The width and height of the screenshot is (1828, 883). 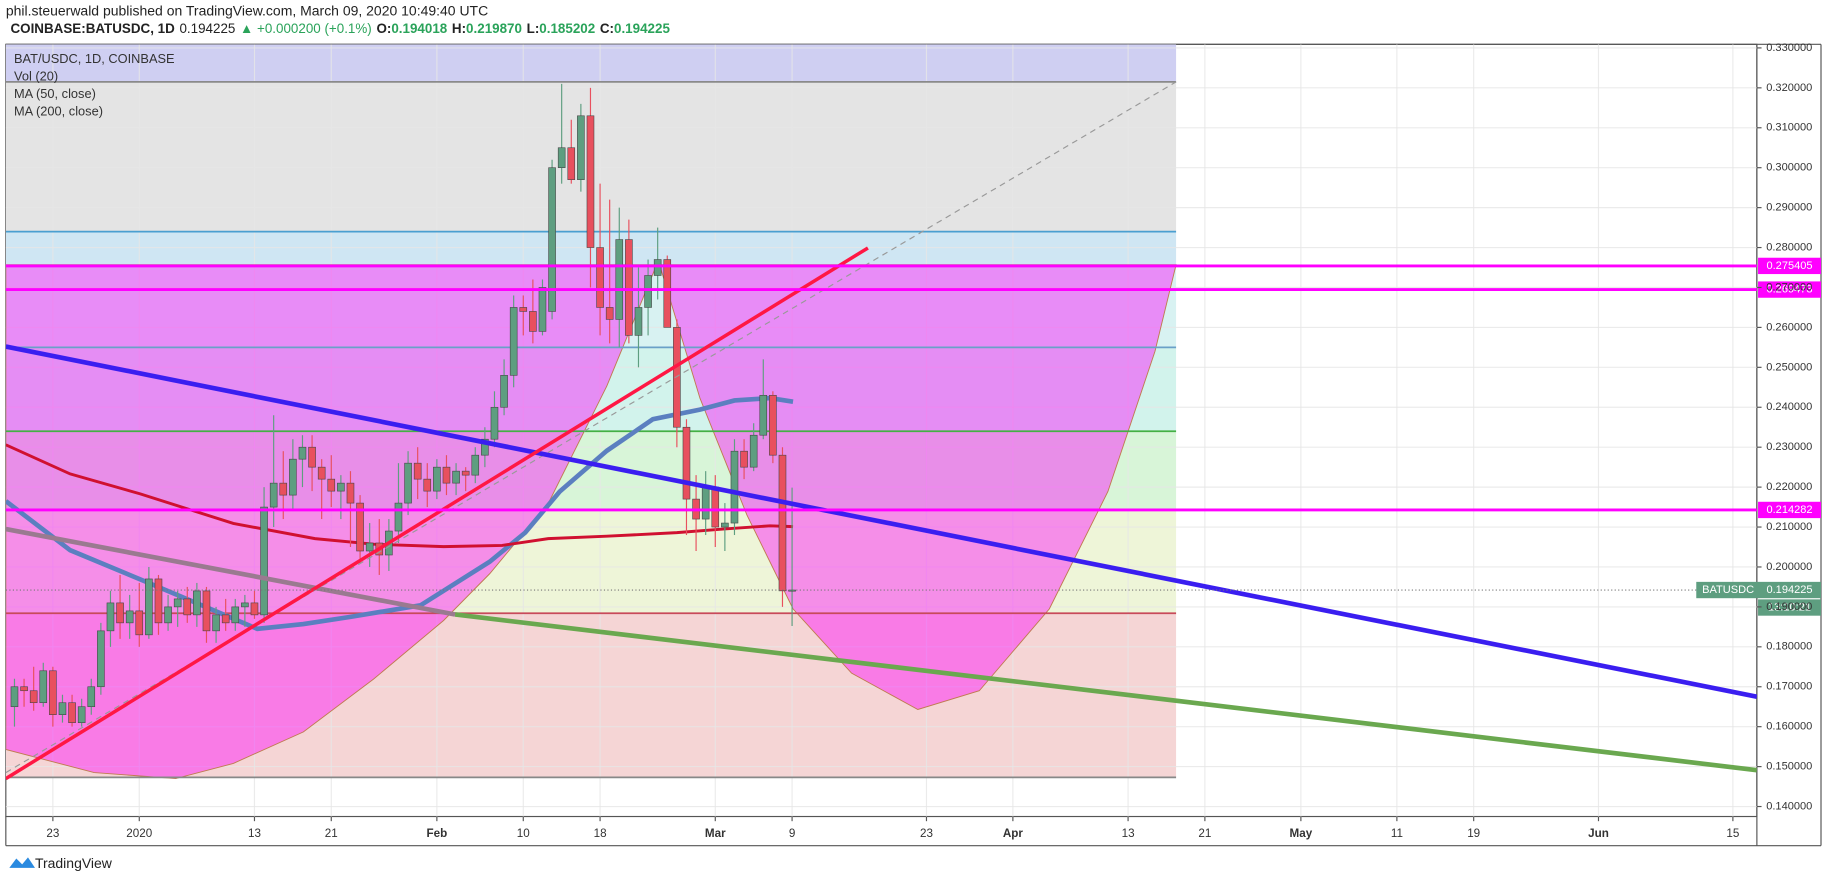 What do you see at coordinates (715, 833) in the screenshot?
I see `x-tick-label: Mar` at bounding box center [715, 833].